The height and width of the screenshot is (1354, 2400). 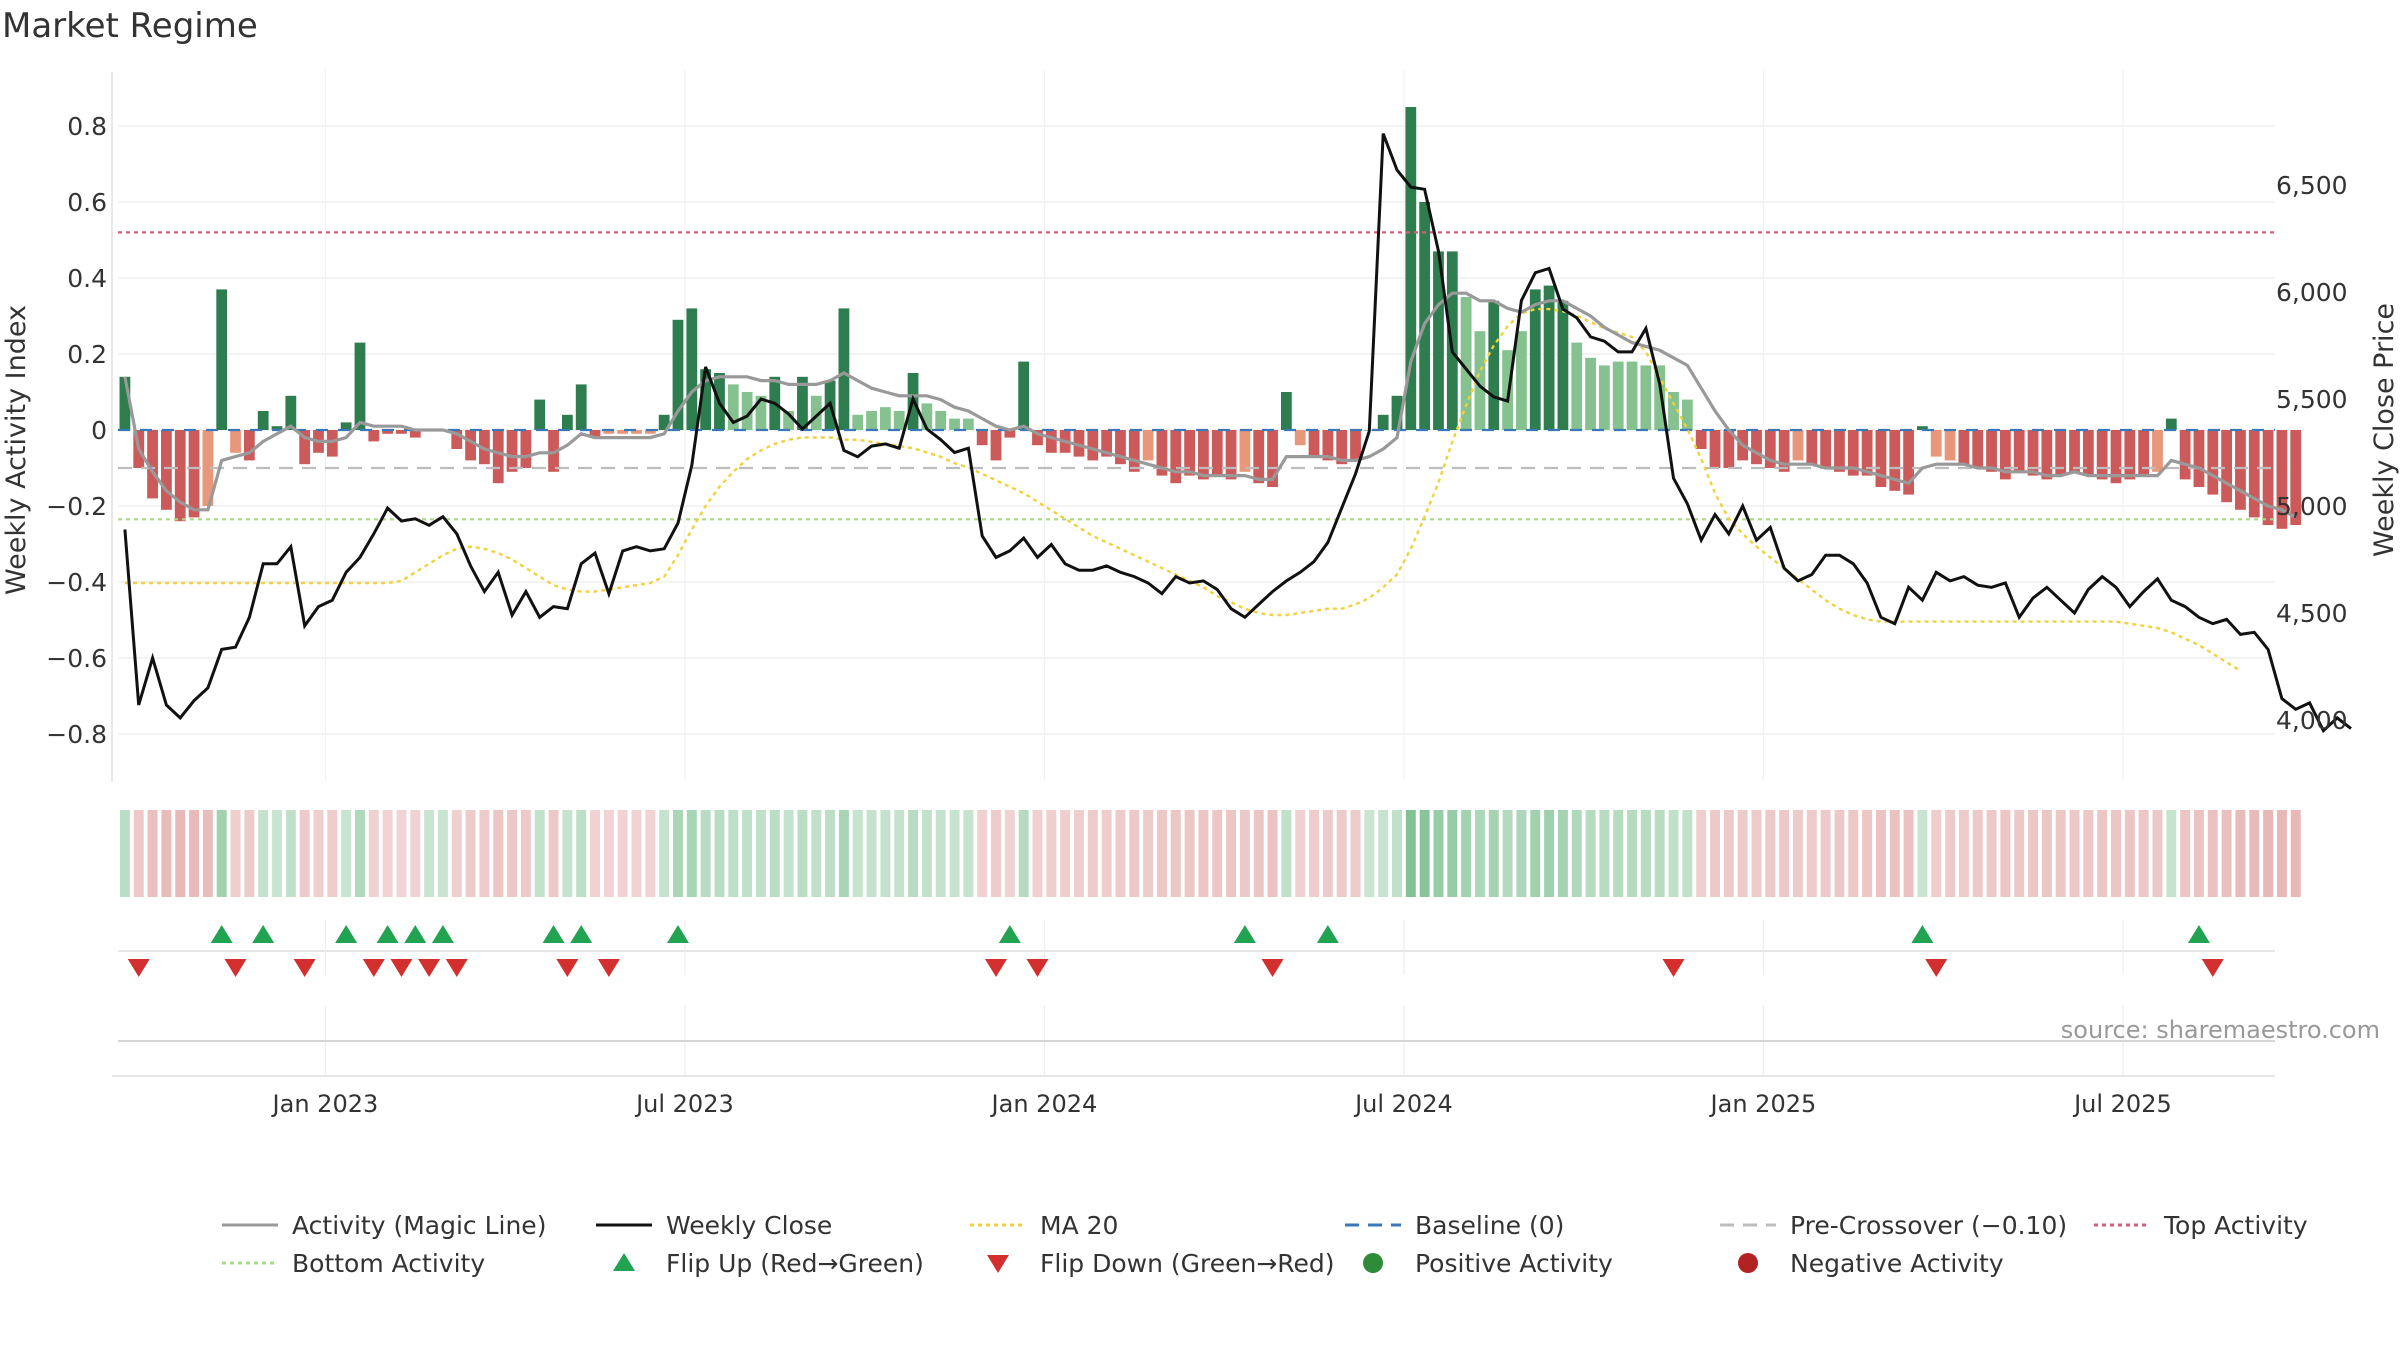 What do you see at coordinates (2122, 1104) in the screenshot?
I see `x-tick-label: Jul 2025` at bounding box center [2122, 1104].